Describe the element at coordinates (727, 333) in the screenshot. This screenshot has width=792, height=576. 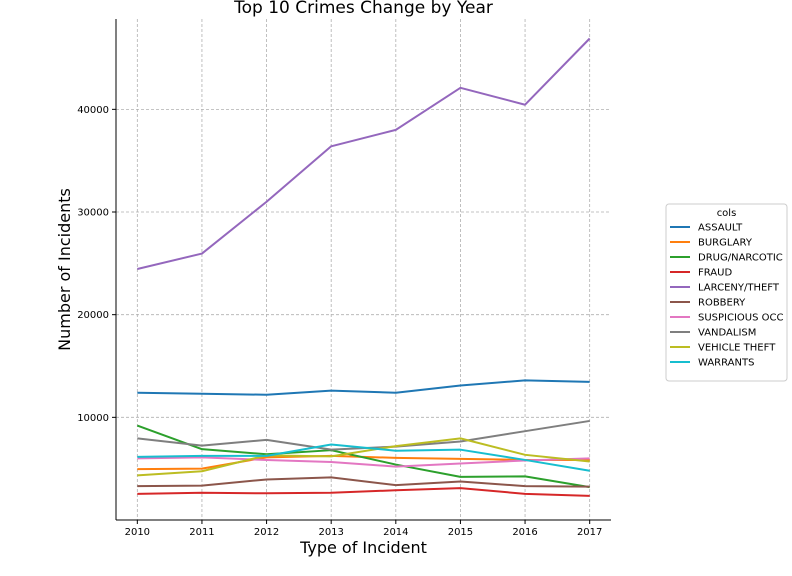
I see `legend-label-vandalism: VANDALISM` at that location.